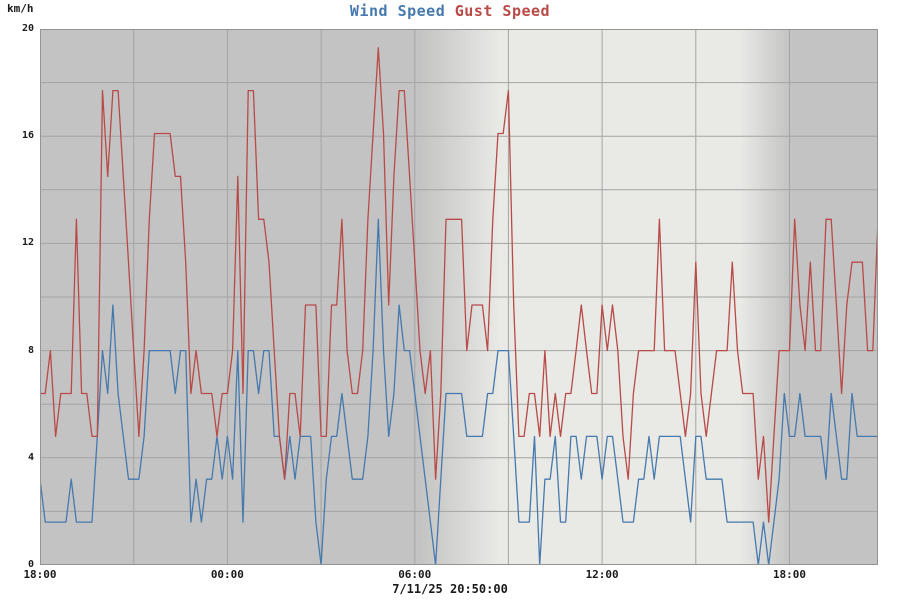  Describe the element at coordinates (415, 574) in the screenshot. I see `x-tick-label: 06:00` at that location.